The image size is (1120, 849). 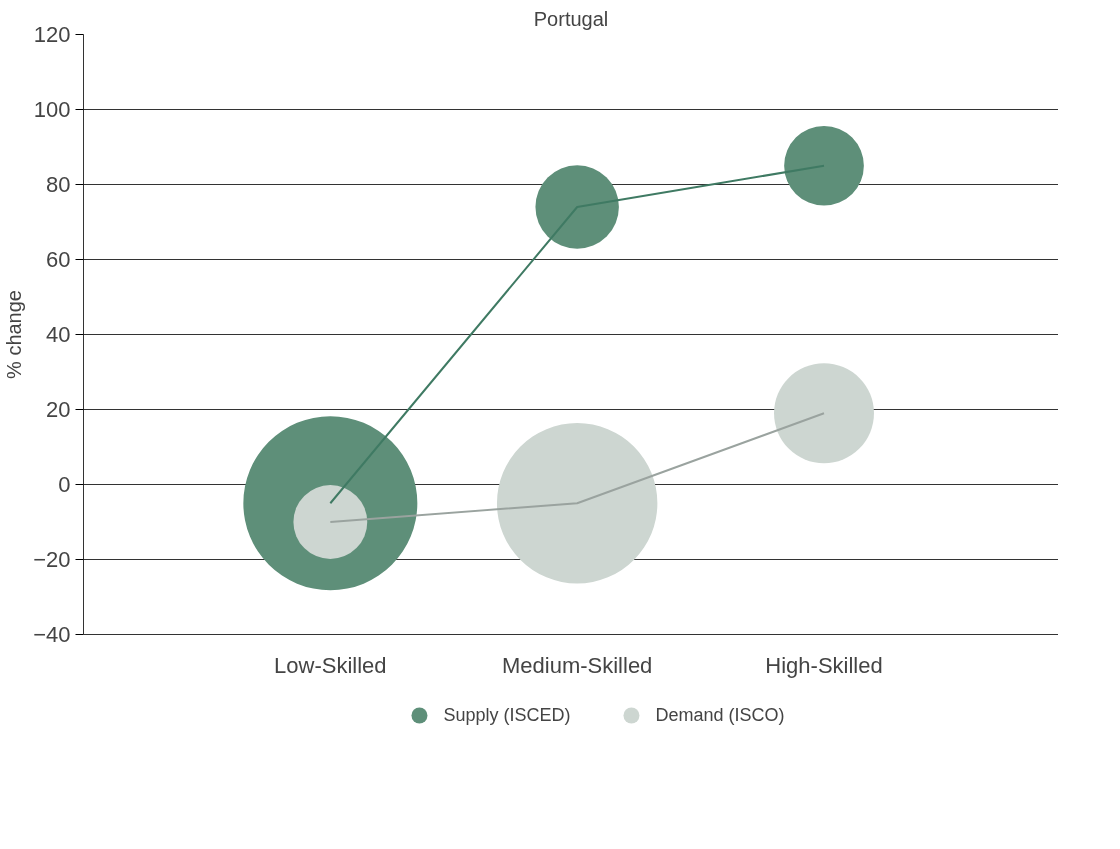 What do you see at coordinates (577, 665) in the screenshot?
I see `x-tick-label: Medium-Skilled` at bounding box center [577, 665].